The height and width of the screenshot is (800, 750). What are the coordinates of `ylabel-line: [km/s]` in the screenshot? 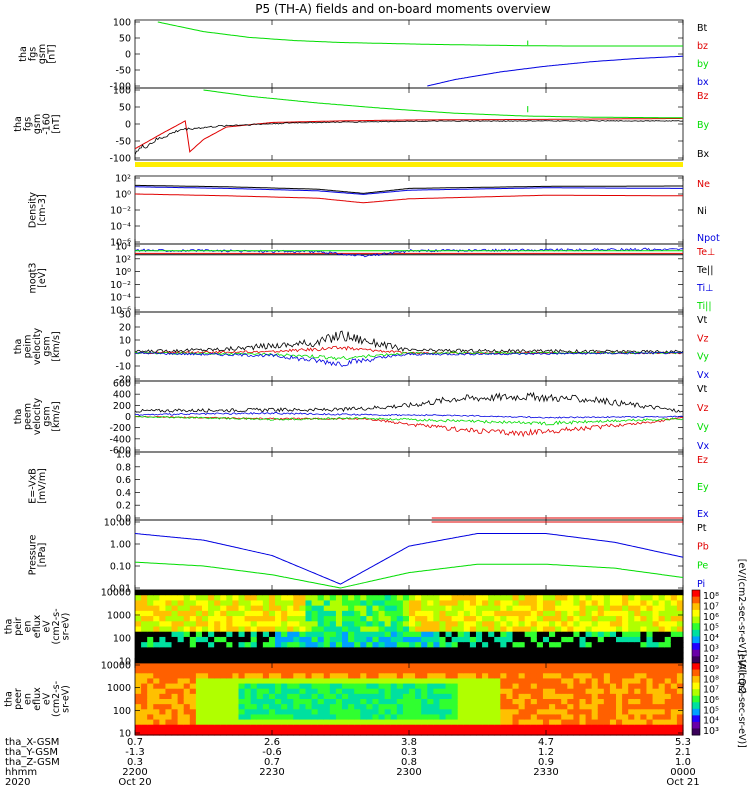 It's located at (56, 416).